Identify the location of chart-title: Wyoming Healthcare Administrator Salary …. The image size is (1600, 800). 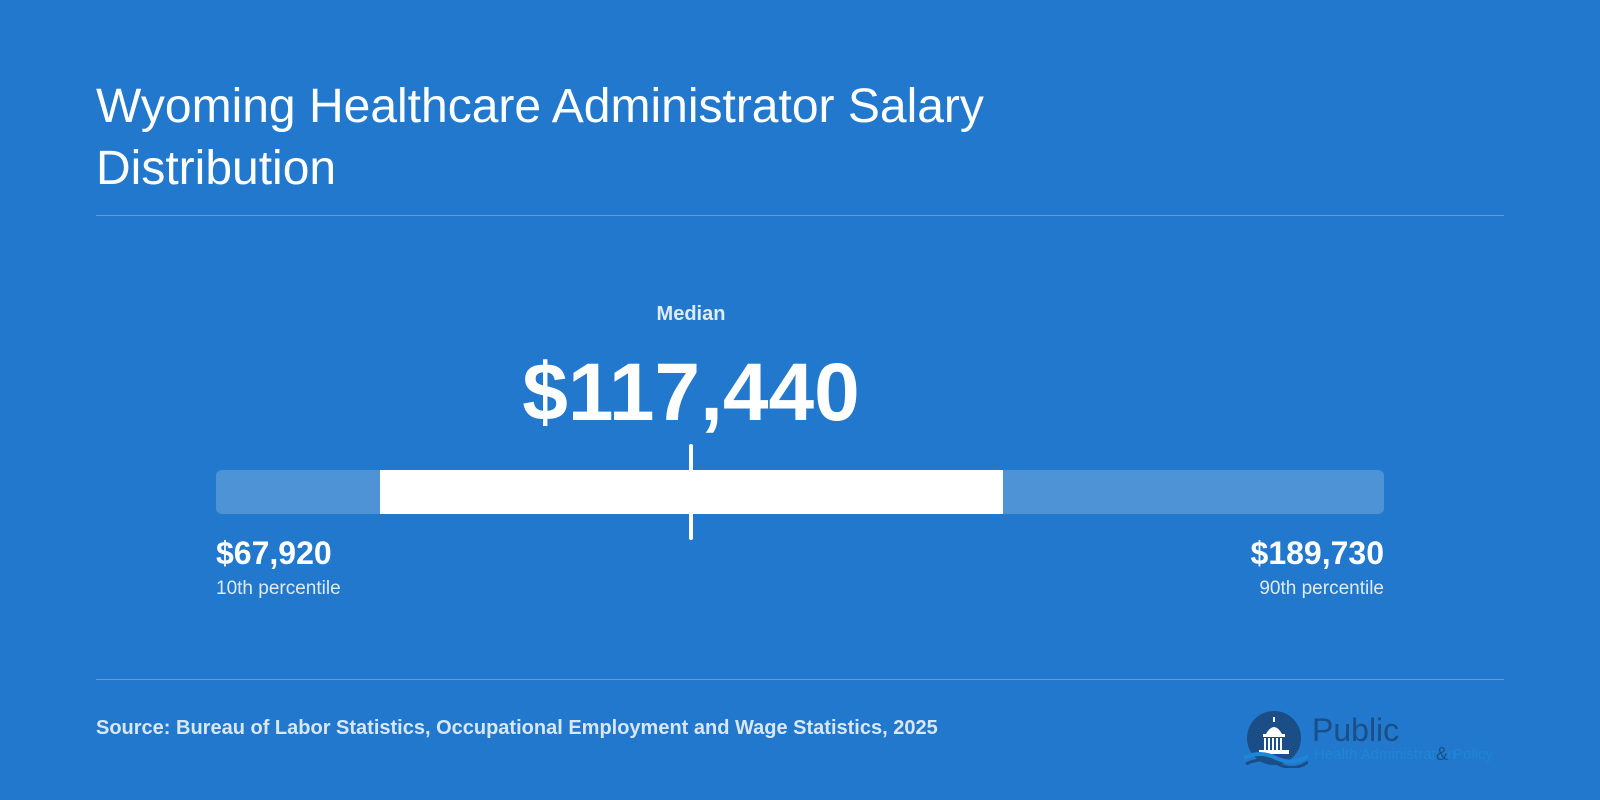
(540, 137).